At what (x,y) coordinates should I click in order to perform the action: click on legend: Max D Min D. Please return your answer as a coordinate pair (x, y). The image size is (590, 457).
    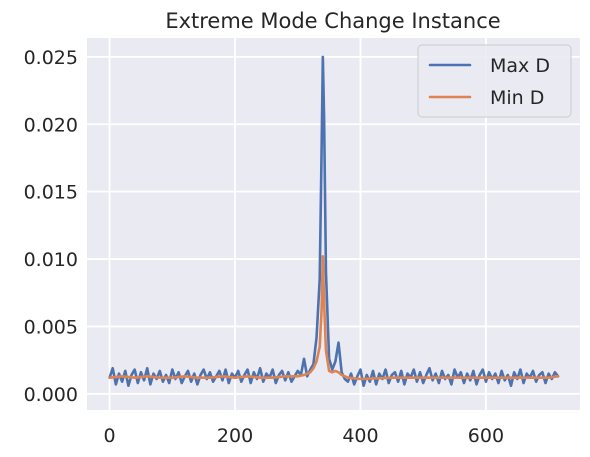
    Looking at the image, I should click on (494, 81).